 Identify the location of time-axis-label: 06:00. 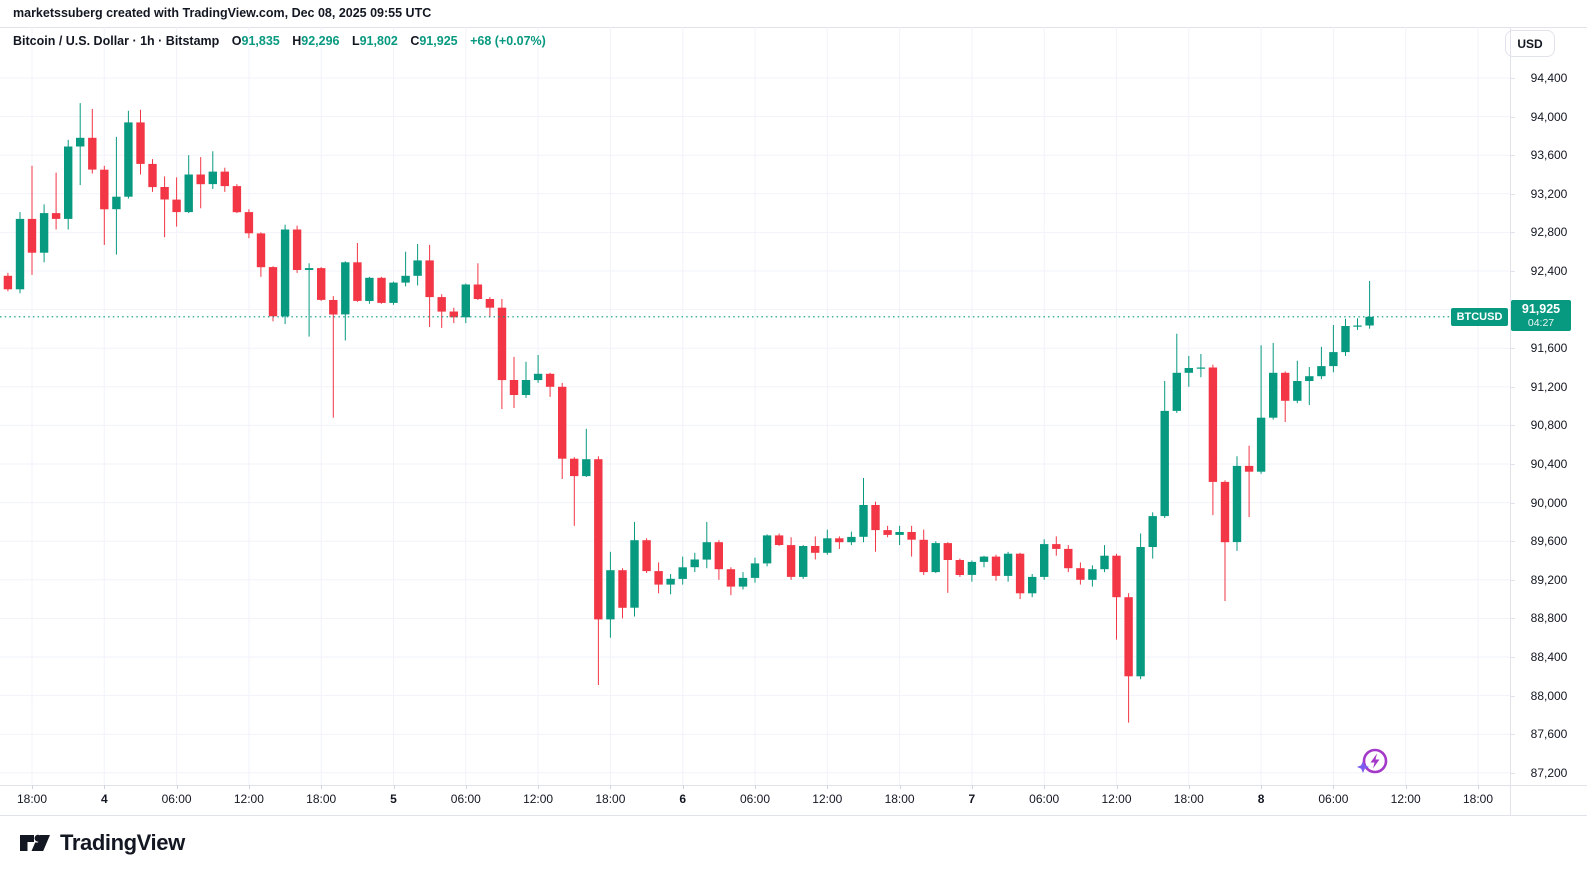
(176, 799).